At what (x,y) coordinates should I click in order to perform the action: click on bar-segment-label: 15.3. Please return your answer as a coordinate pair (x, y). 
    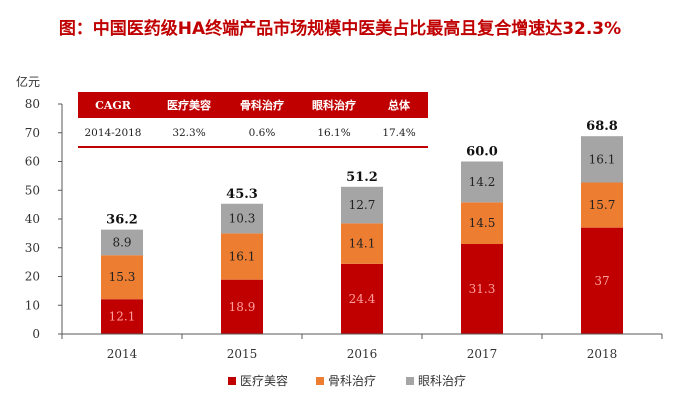
    Looking at the image, I should click on (122, 277).